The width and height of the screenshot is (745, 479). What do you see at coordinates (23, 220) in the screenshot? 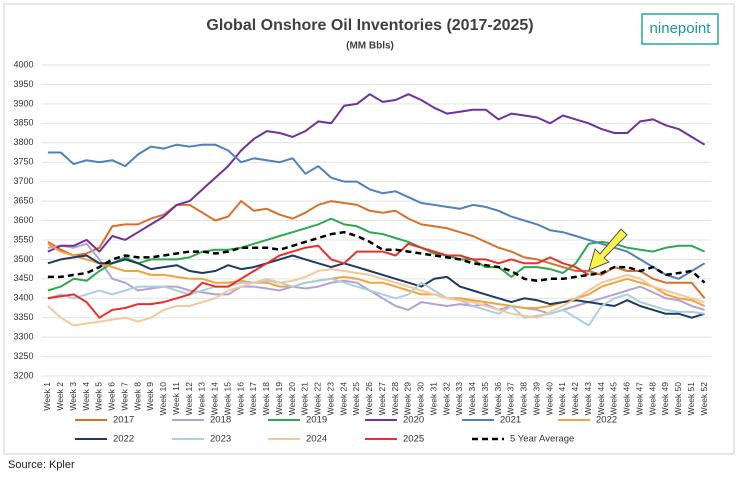
I see `y-tick-label: 3600` at bounding box center [23, 220].